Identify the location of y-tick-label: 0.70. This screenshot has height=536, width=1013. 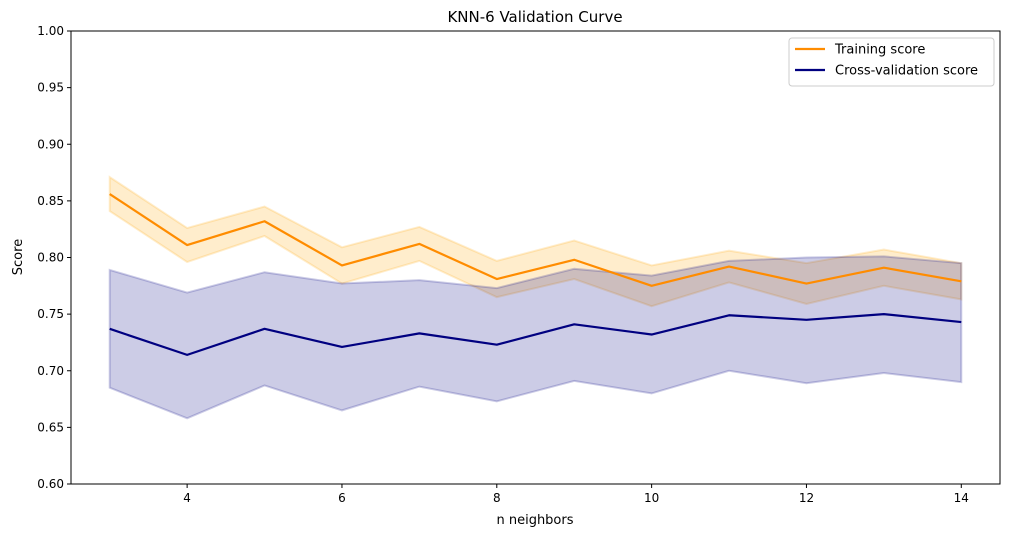
(50, 371).